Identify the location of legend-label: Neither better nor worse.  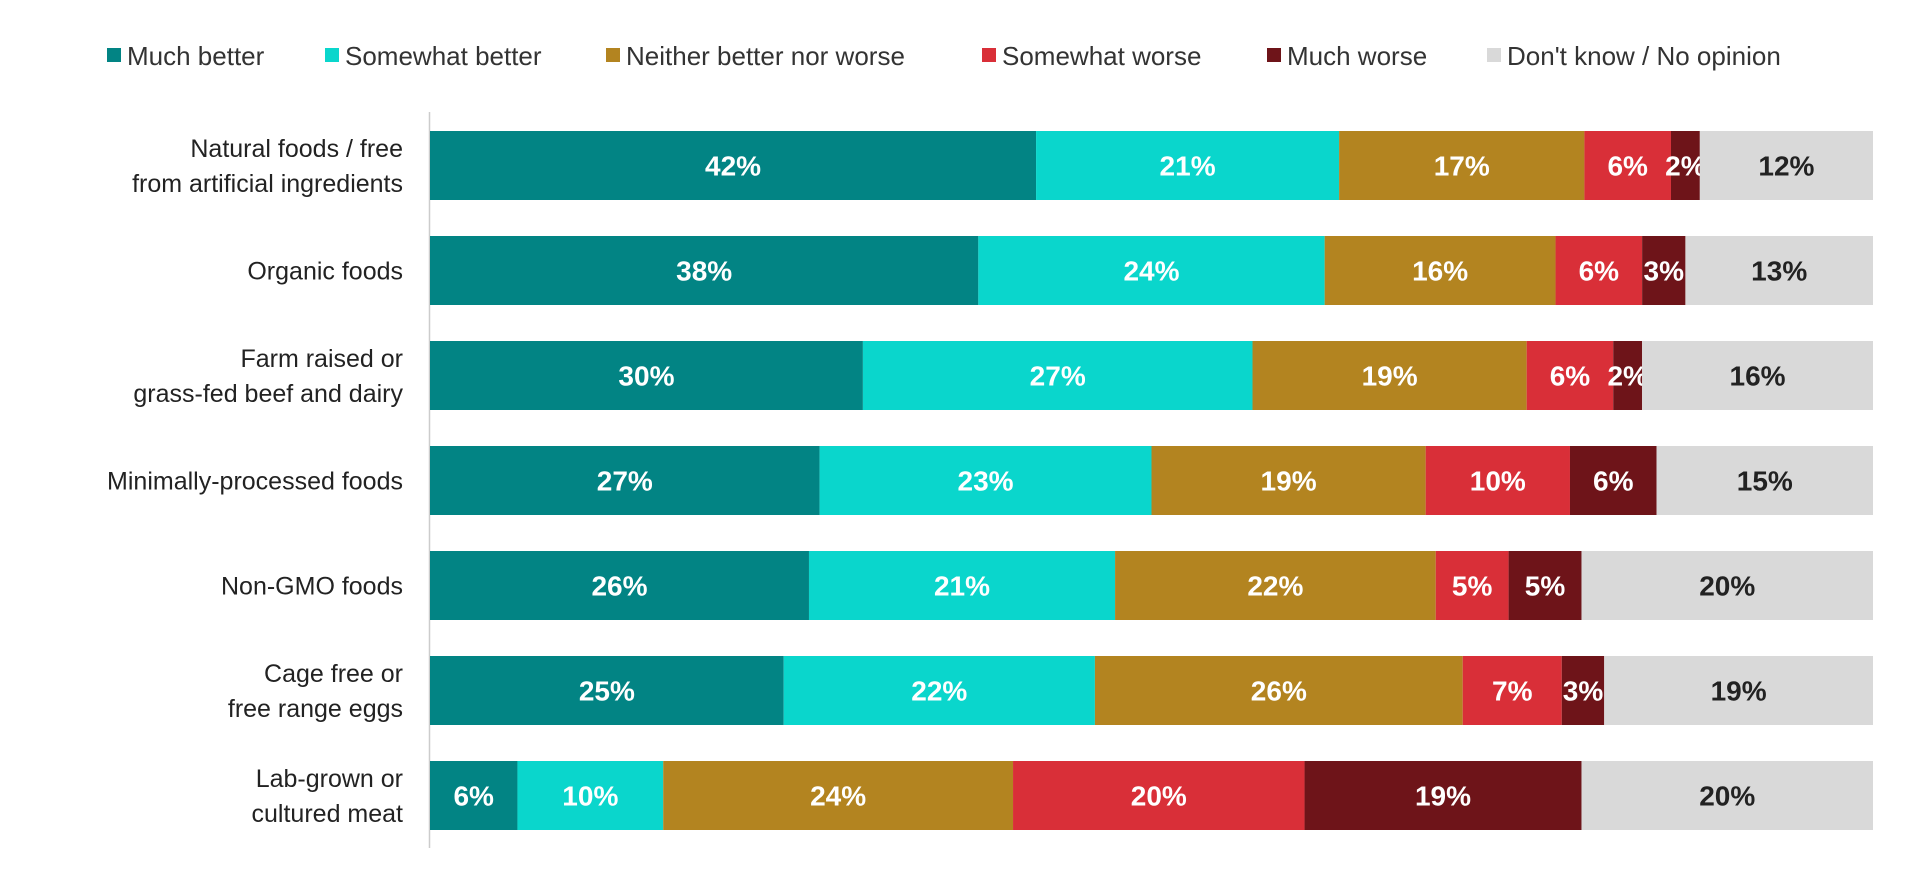
(765, 56).